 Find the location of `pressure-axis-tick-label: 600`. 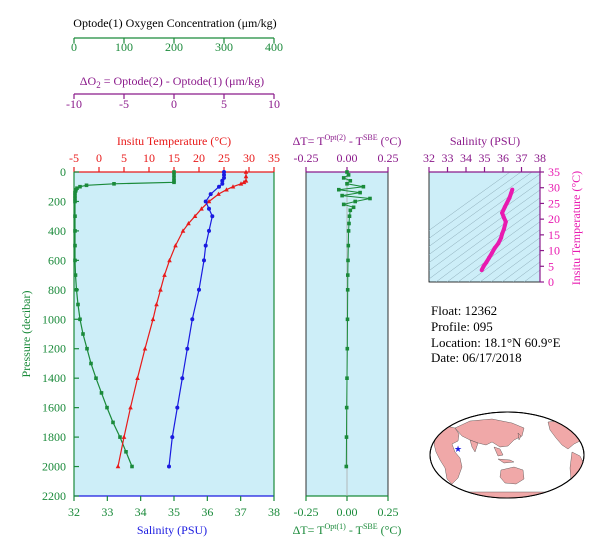

pressure-axis-tick-label: 600 is located at coordinates (57, 260).